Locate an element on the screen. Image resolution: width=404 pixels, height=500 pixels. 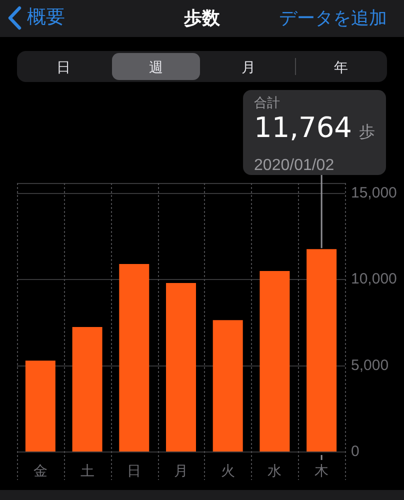
text: データを追加 is located at coordinates (333, 18).